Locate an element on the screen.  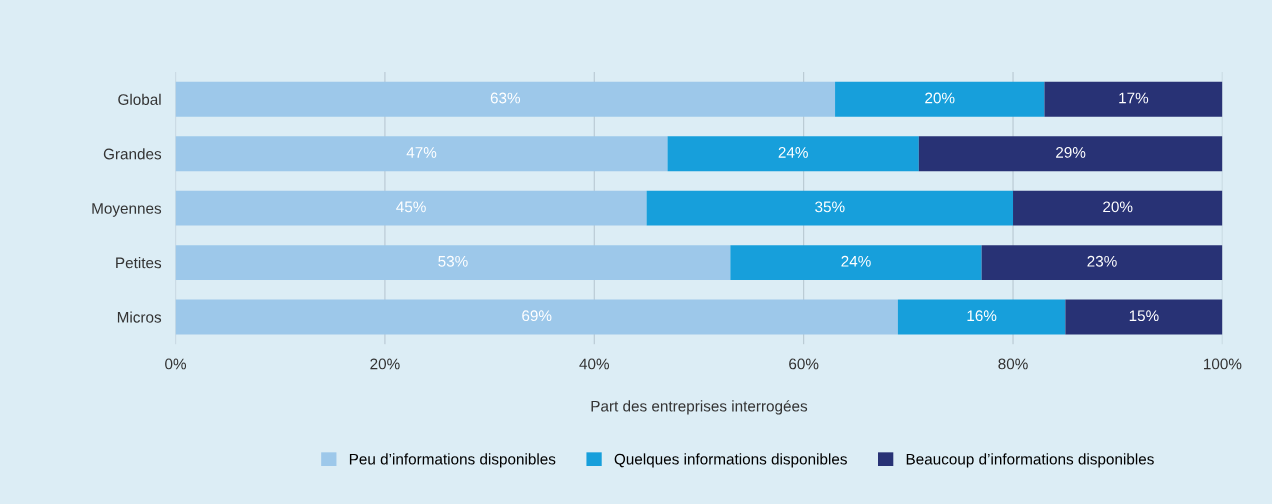
data-label: 53% is located at coordinates (453, 261).